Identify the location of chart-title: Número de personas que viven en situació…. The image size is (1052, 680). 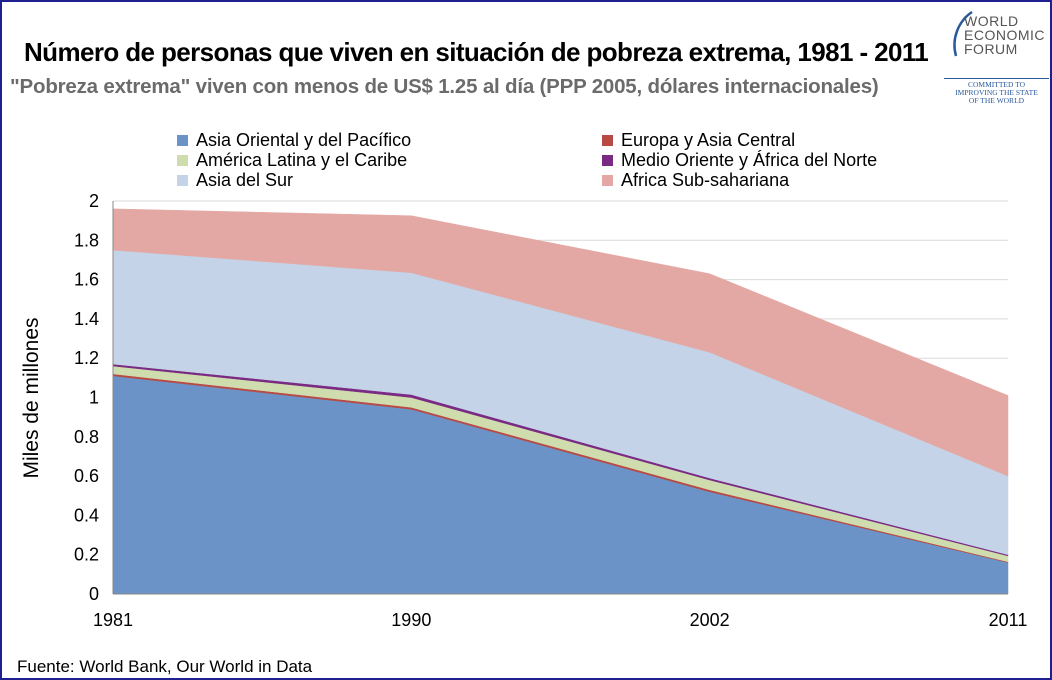
(476, 52).